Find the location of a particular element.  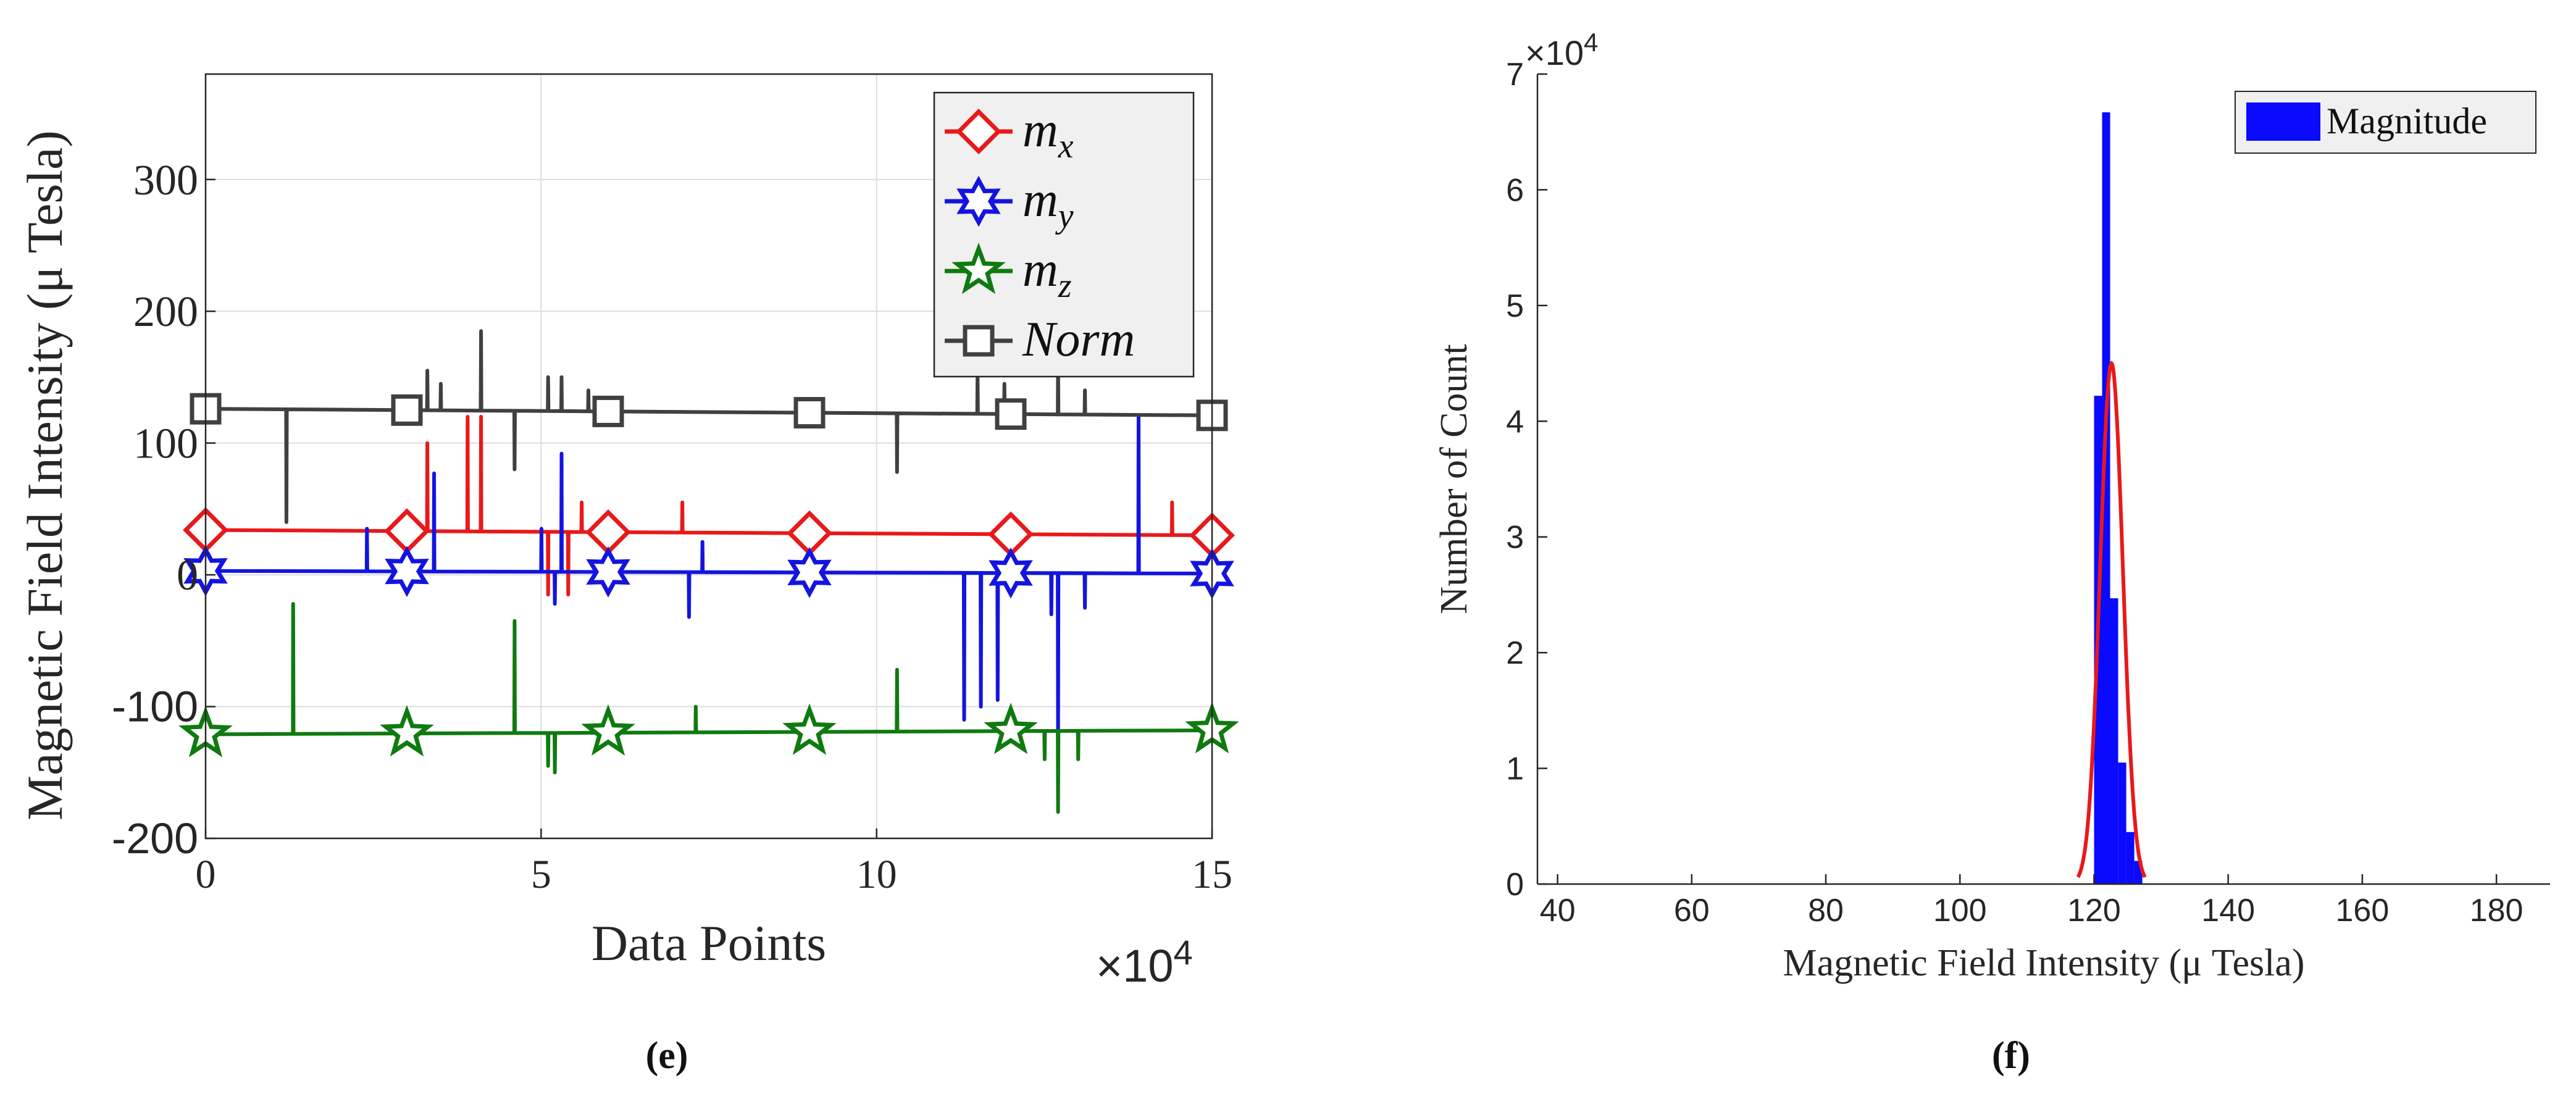

chart-f-legend-label: Magnitude is located at coordinates (2407, 121).